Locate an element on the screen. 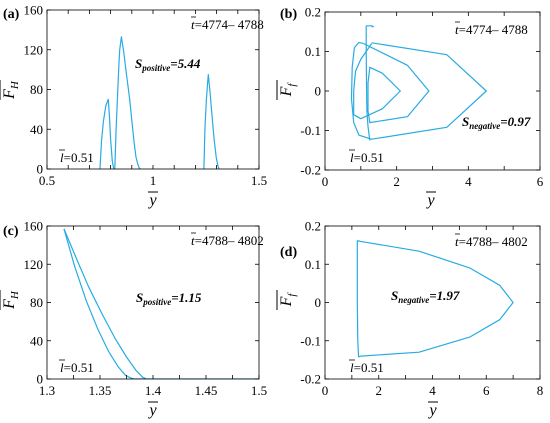 This screenshot has height=423, width=550. x-tick-label: 1.45 is located at coordinates (206, 390).